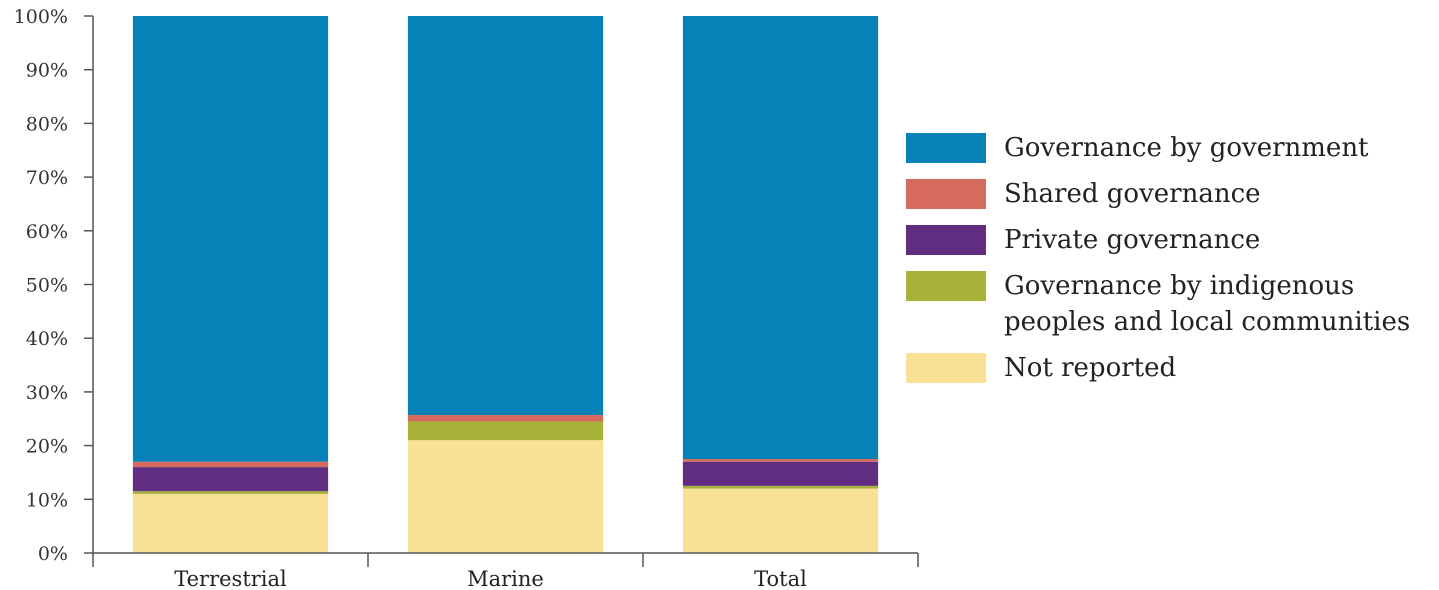 Image resolution: width=1439 pixels, height=590 pixels. Describe the element at coordinates (780, 578) in the screenshot. I see `x-category-label: Total` at that location.